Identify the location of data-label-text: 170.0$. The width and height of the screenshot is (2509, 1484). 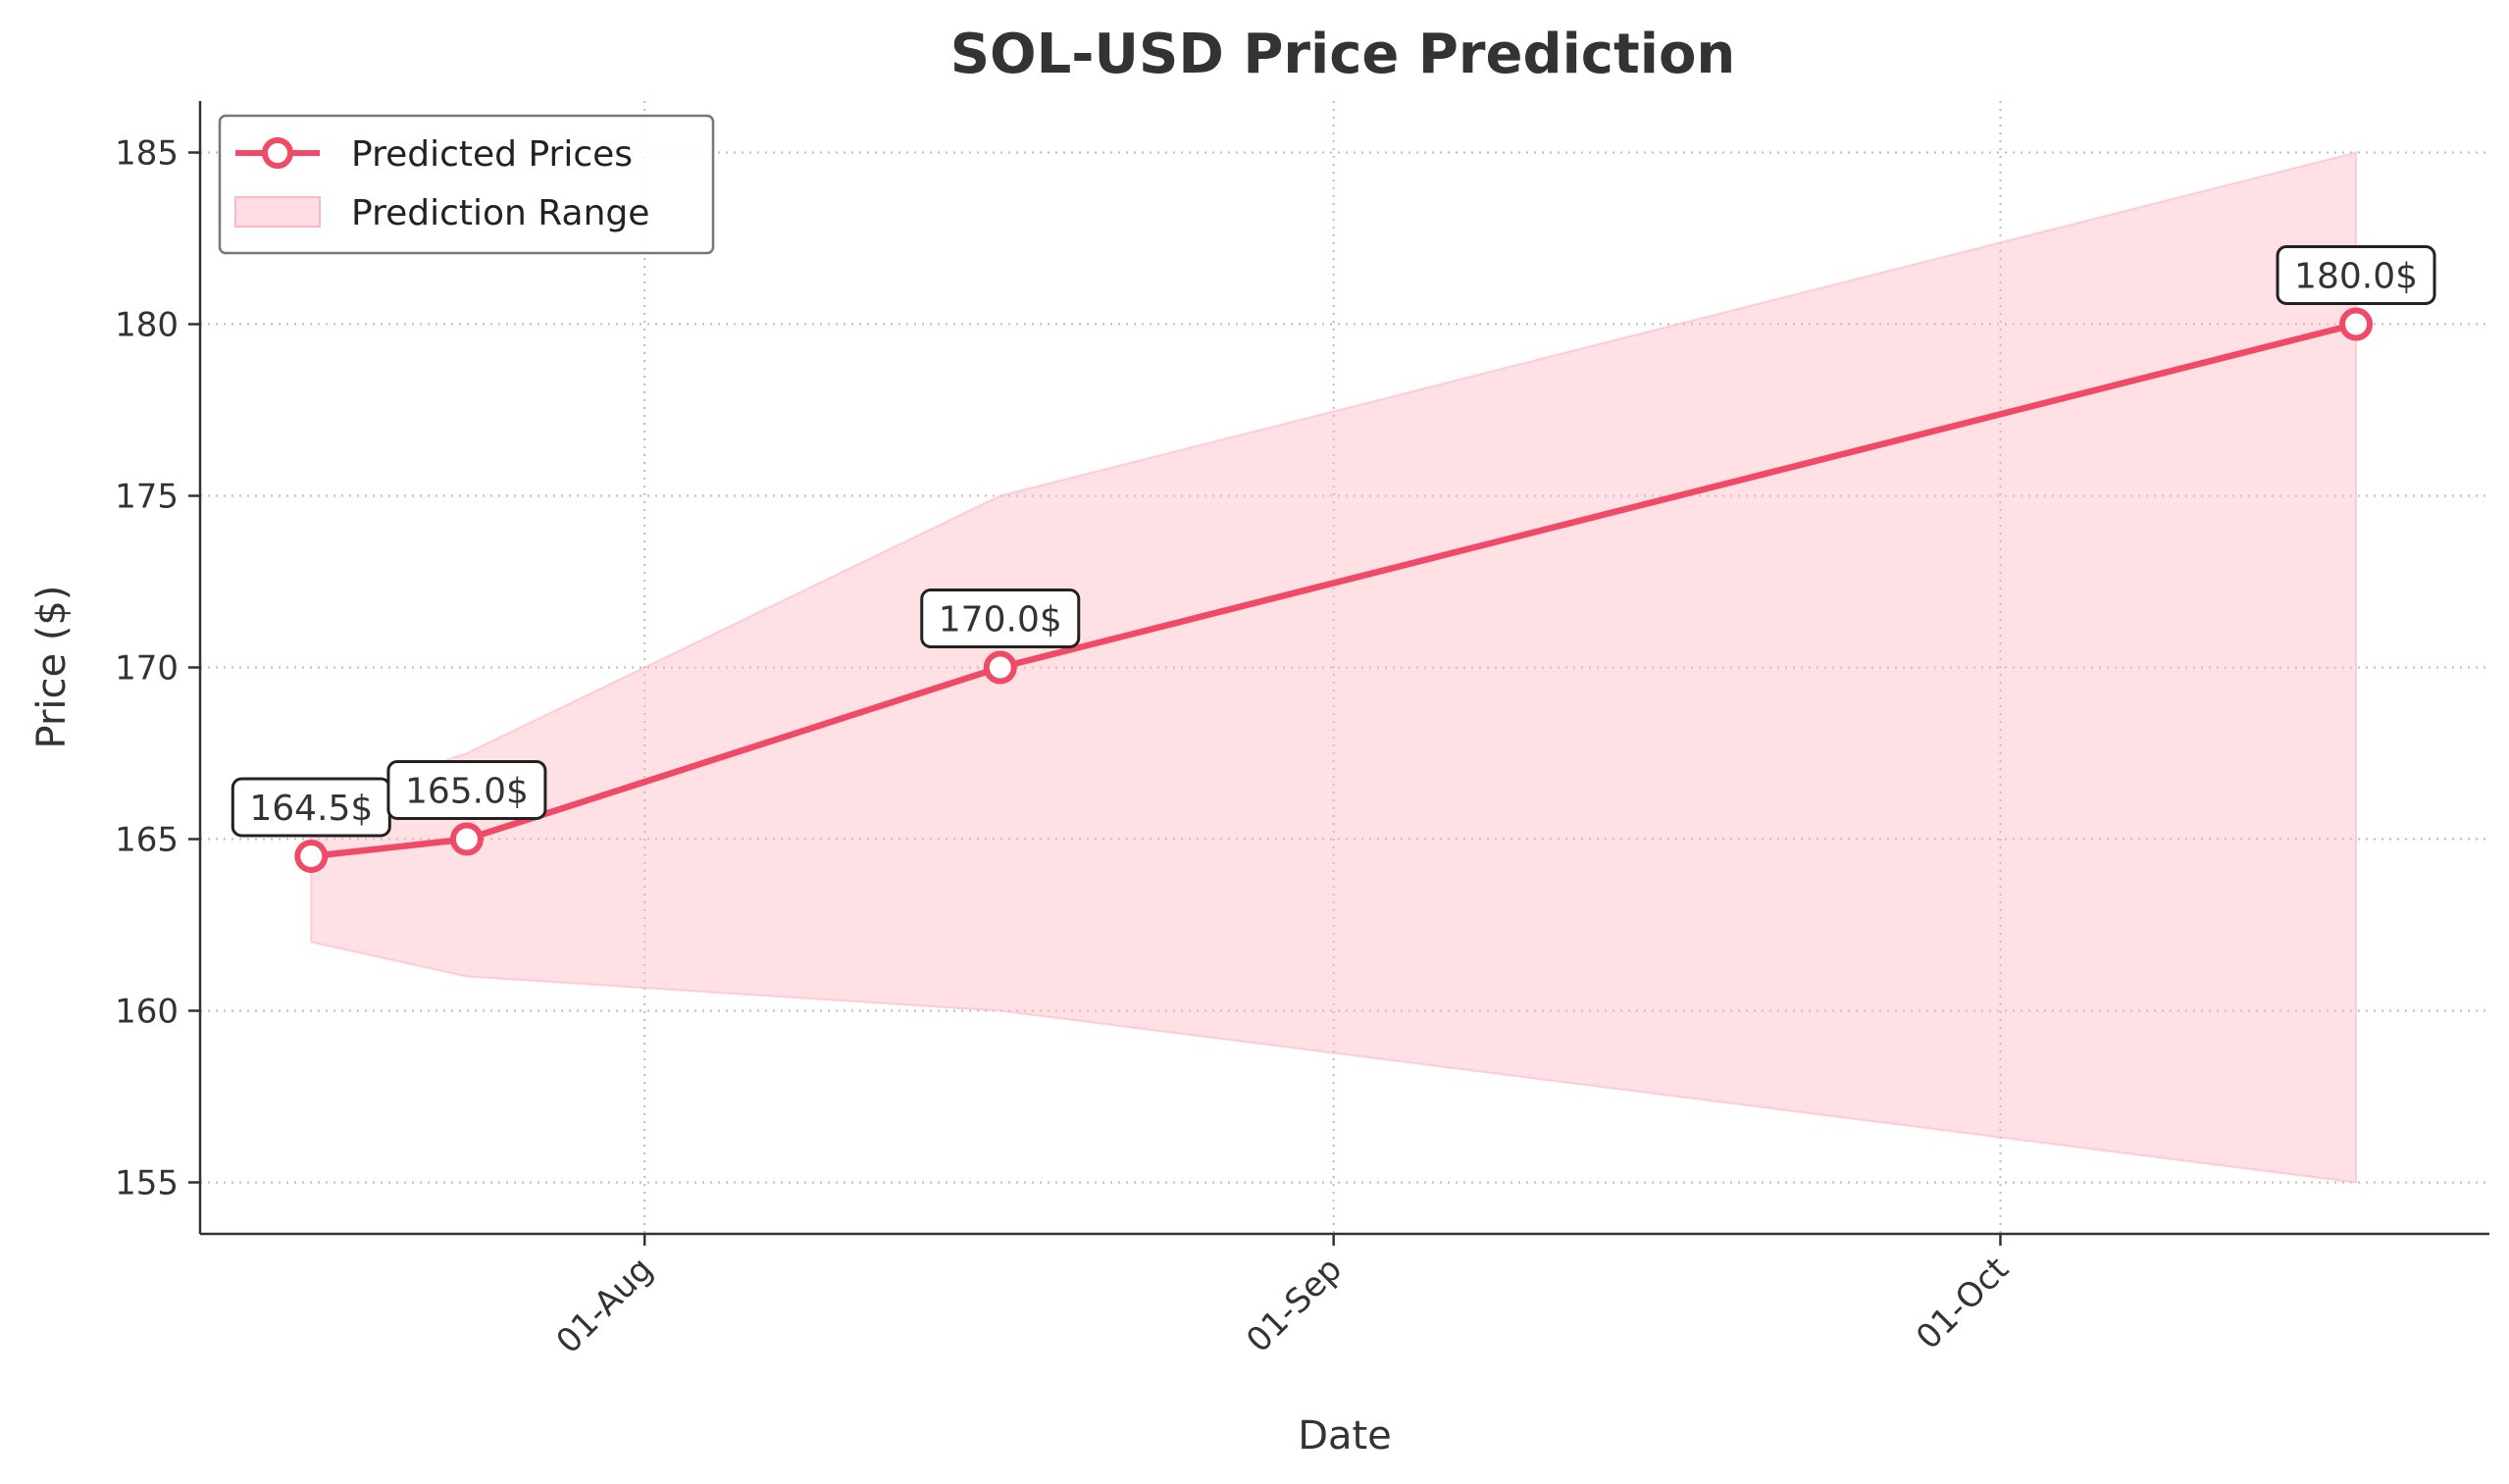
(1000, 620).